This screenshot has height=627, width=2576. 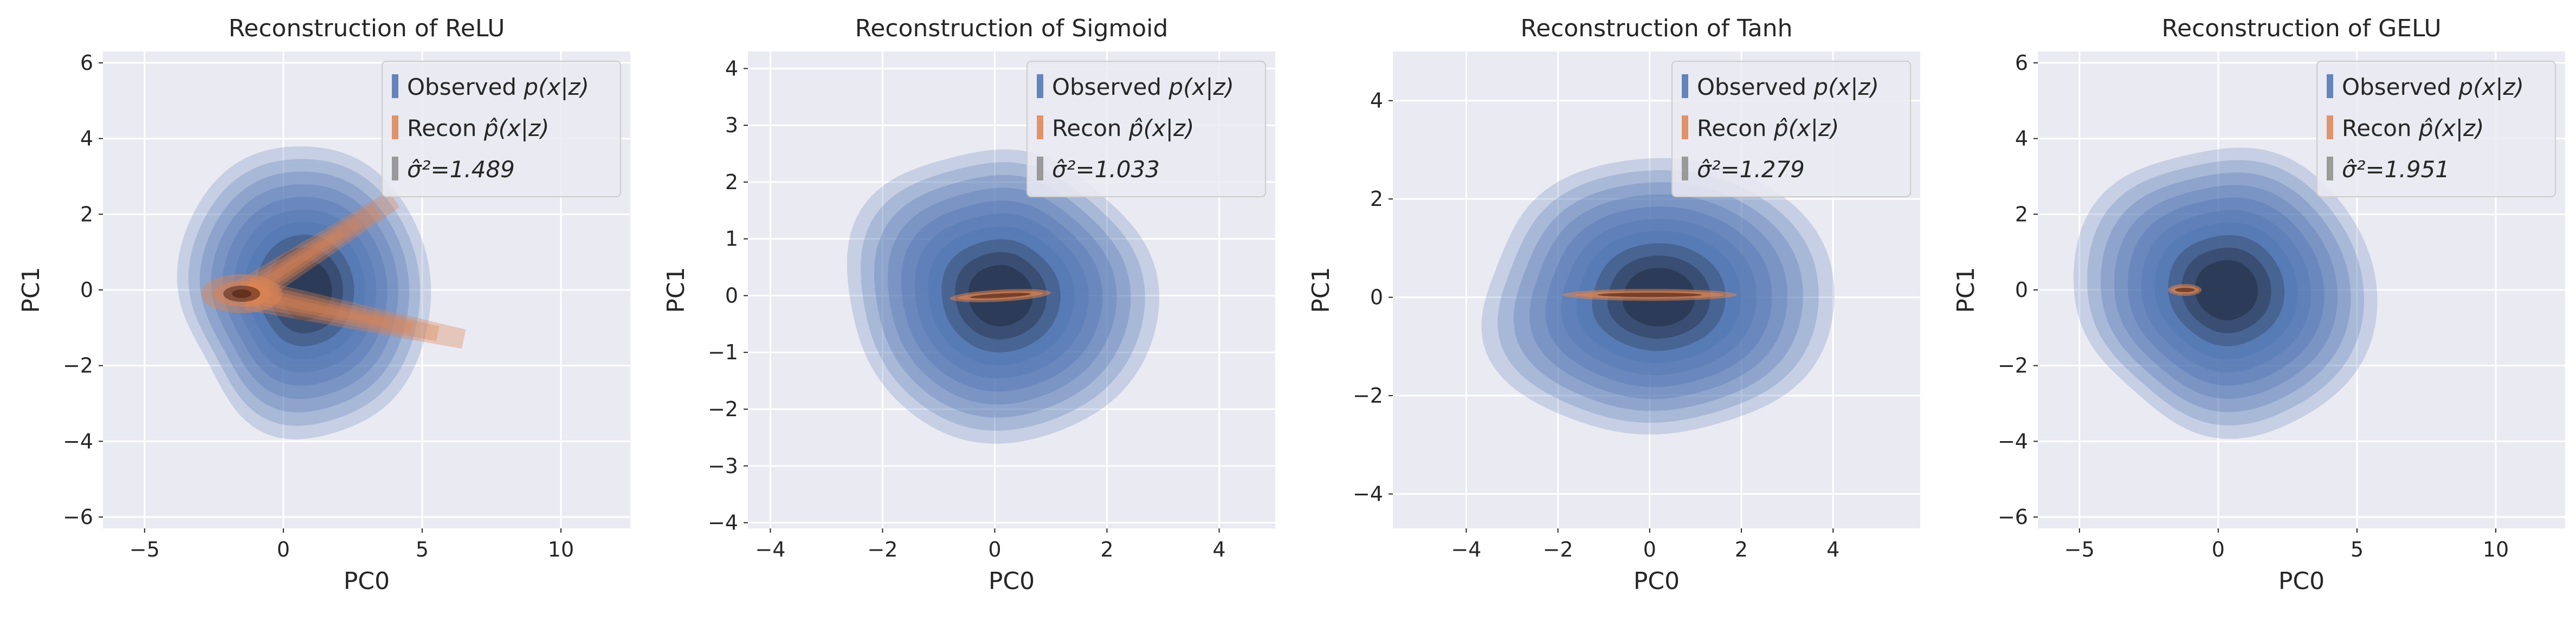 I want to click on y-tick-label: 1, so click(x=731, y=239).